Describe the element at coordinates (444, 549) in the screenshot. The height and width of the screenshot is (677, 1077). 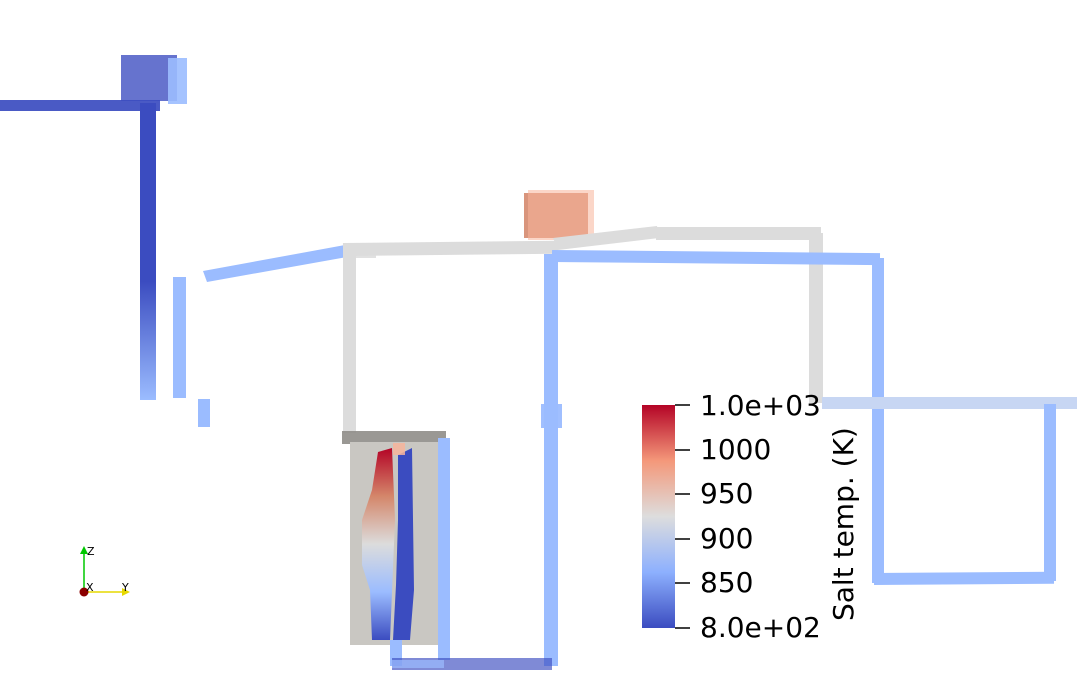
I see `vessel-side-pipe` at that location.